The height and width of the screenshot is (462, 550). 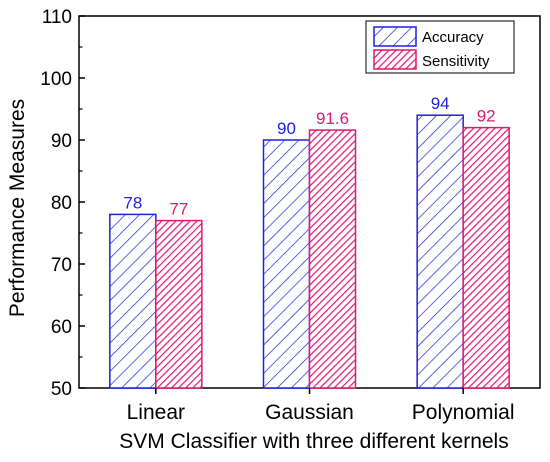 What do you see at coordinates (57, 17) in the screenshot?
I see `y-tick-label: 110` at bounding box center [57, 17].